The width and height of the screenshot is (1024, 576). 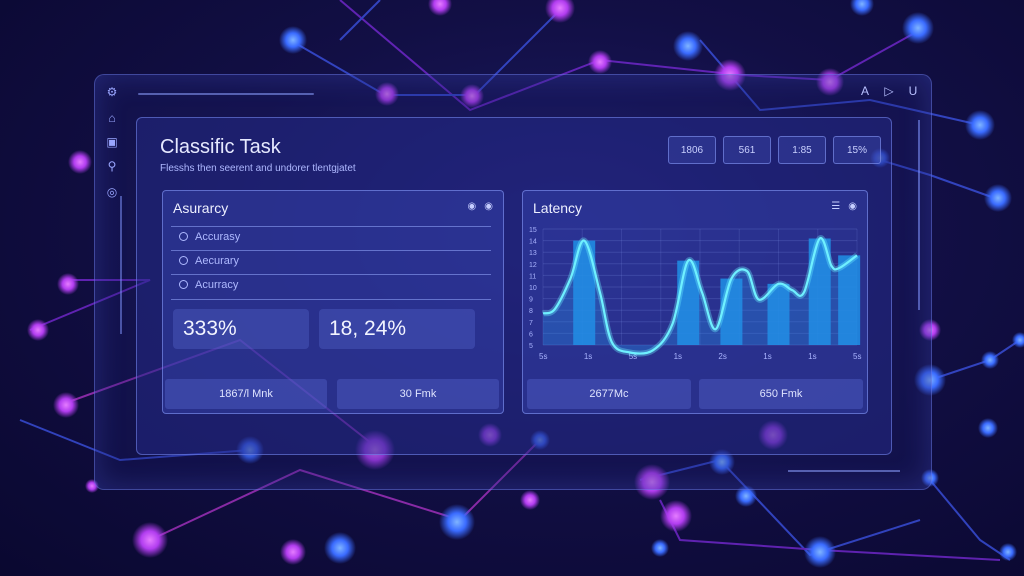 I want to click on y-tick-label: 13, so click(x=533, y=253).